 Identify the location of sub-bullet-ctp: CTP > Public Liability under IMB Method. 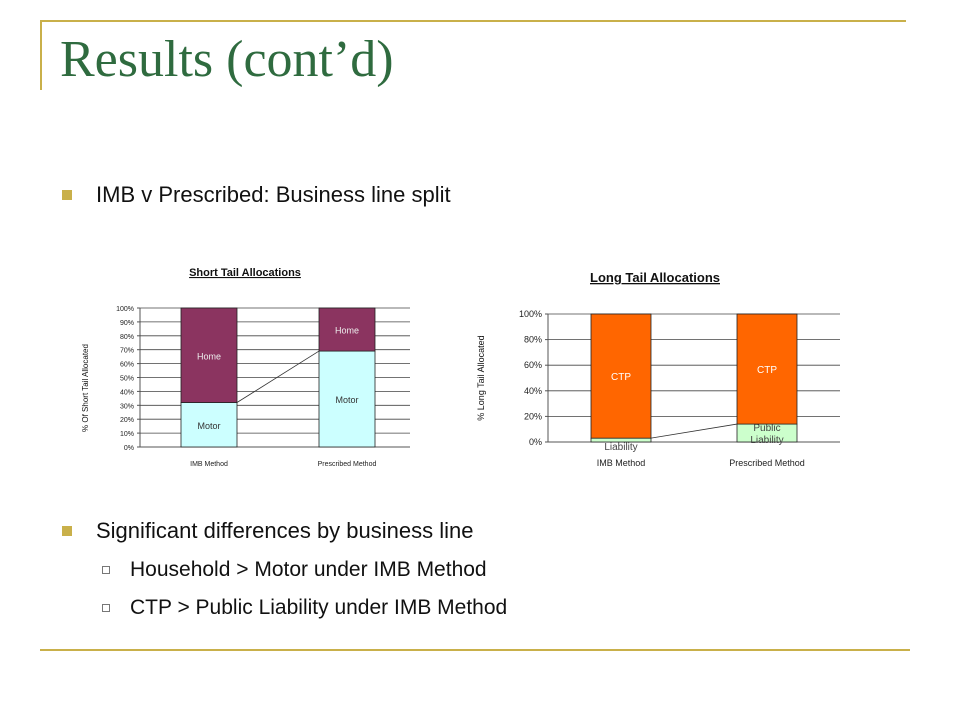
(305, 608).